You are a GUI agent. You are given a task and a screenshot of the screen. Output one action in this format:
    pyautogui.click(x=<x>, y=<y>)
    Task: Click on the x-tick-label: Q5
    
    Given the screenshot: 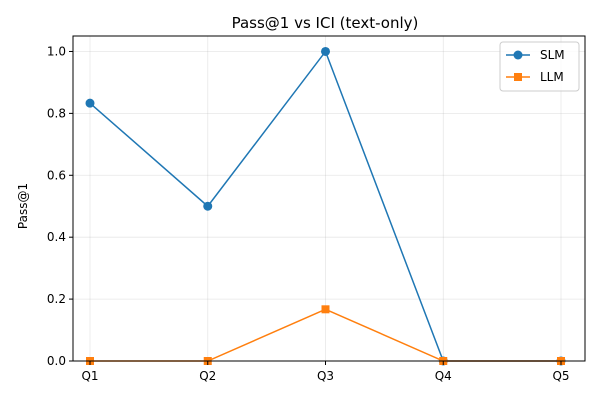 What is the action you would take?
    pyautogui.click(x=560, y=376)
    